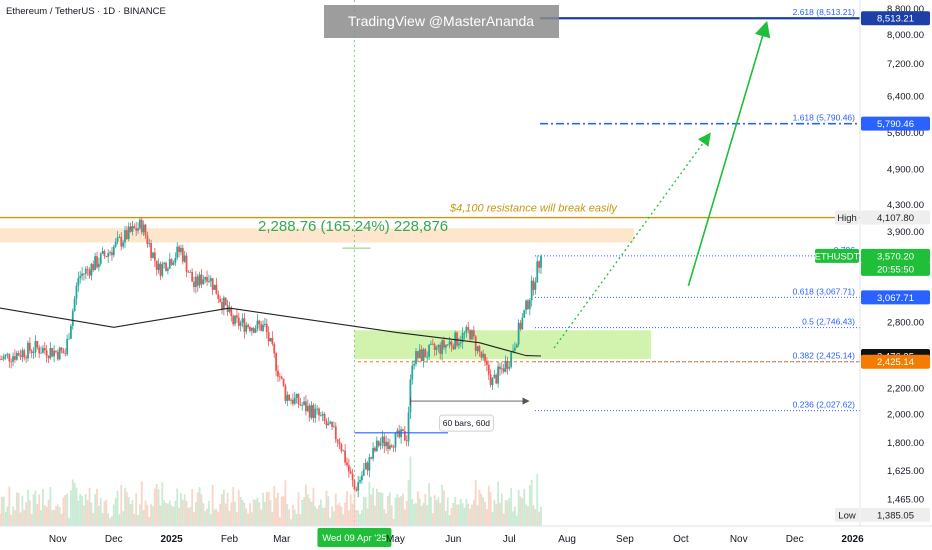 This screenshot has height=550, width=932. Describe the element at coordinates (317, 235) in the screenshot. I see `resistance-zone` at that location.